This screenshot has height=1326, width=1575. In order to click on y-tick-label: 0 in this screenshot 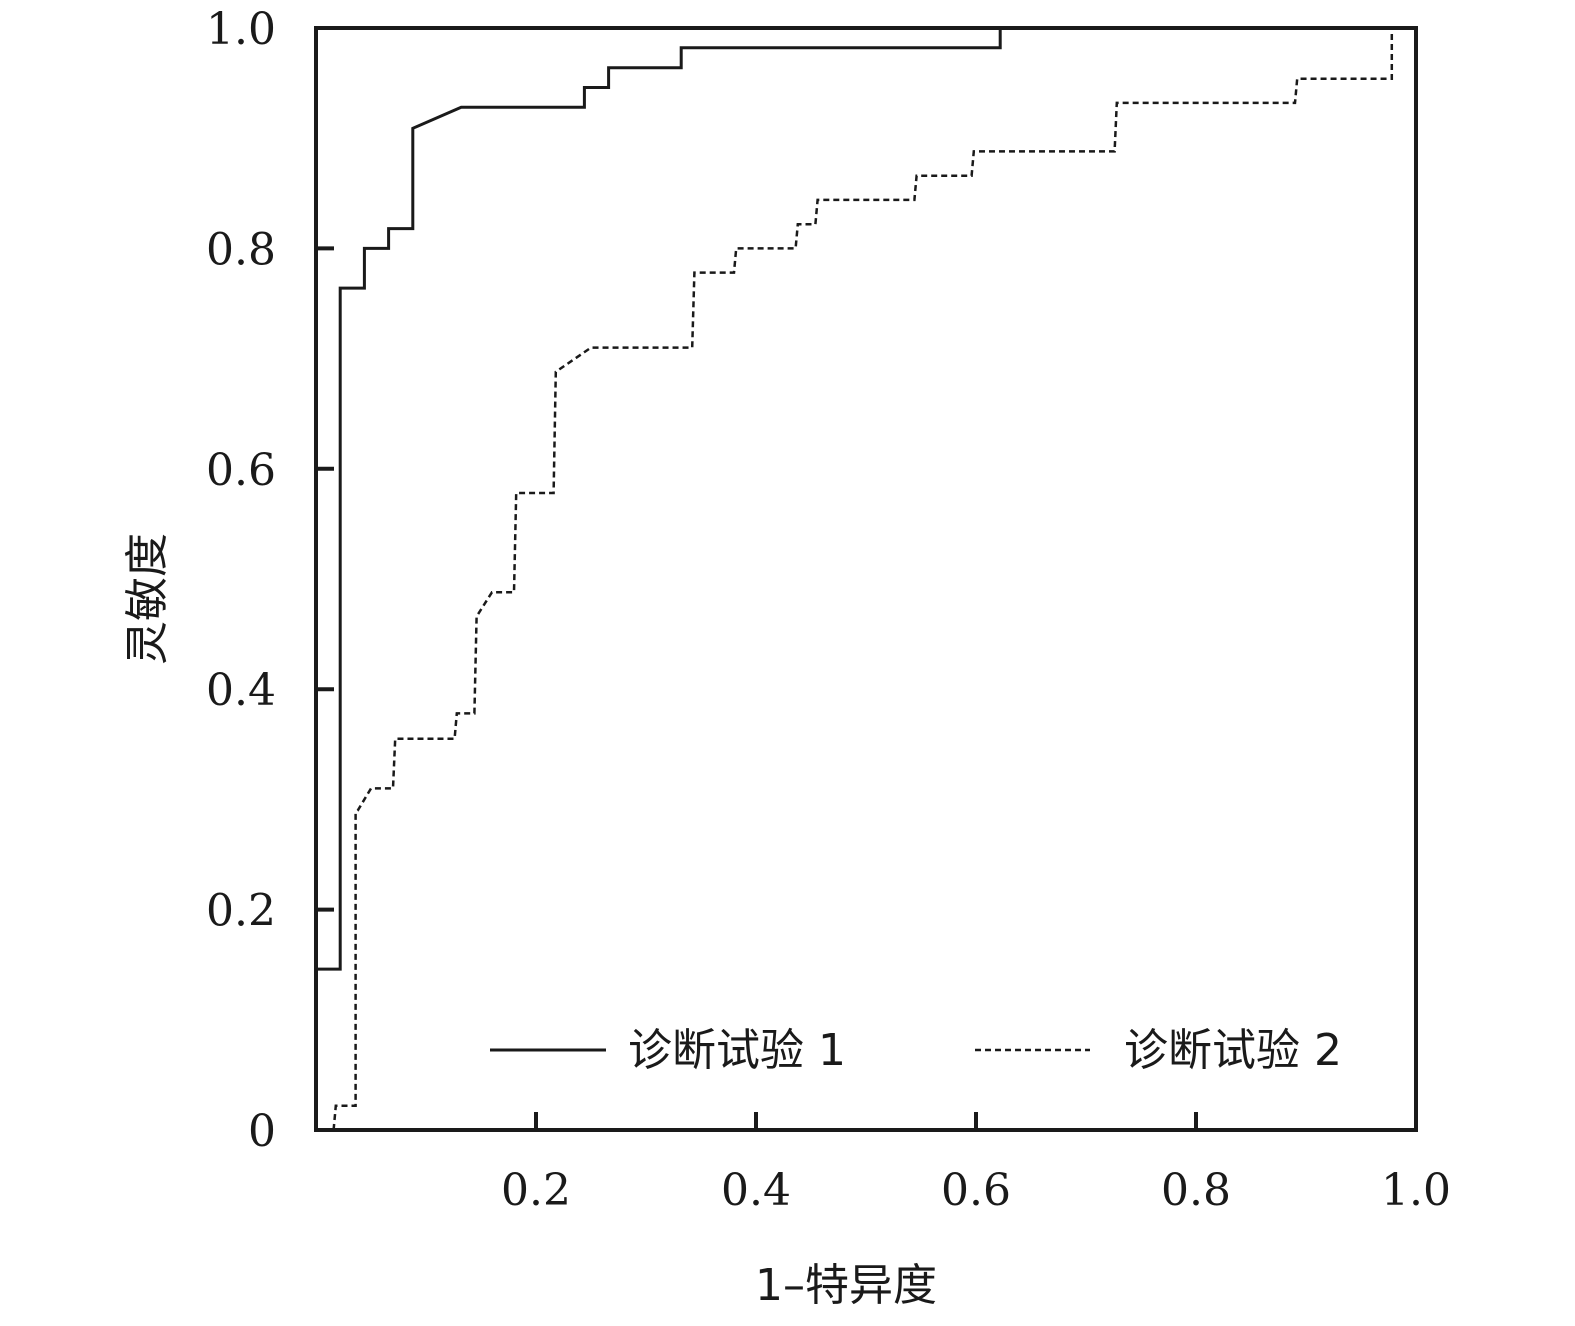, I will do `click(262, 1131)`.